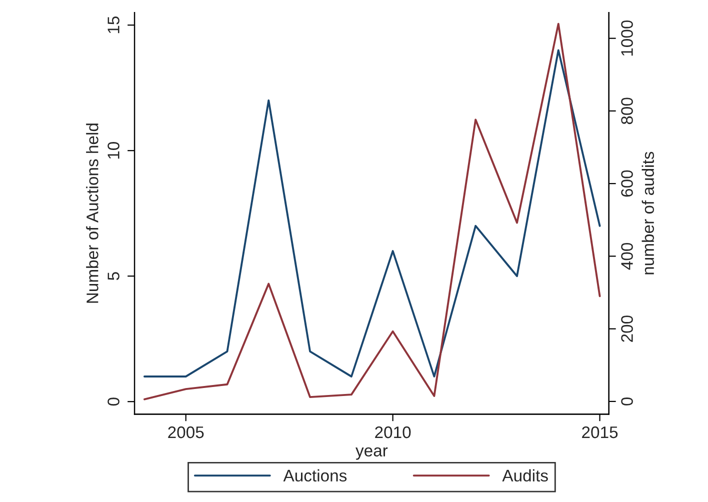  What do you see at coordinates (114, 402) in the screenshot?
I see `y-tick-label: 0` at bounding box center [114, 402].